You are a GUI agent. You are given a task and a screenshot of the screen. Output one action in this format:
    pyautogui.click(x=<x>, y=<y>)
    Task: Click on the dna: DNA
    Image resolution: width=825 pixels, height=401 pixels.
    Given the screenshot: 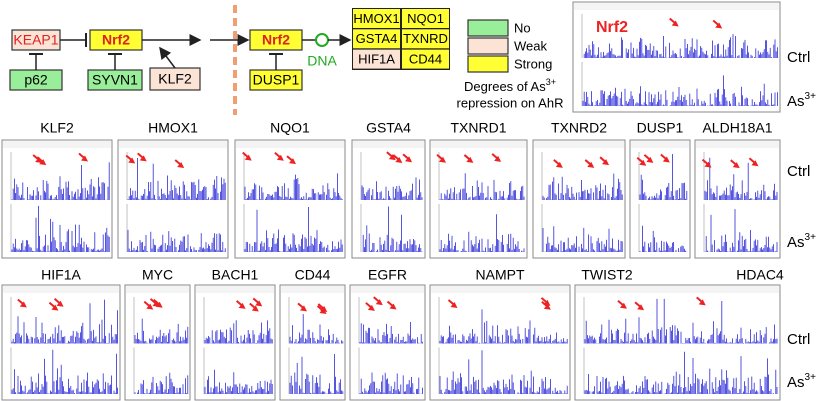 What is the action you would take?
    pyautogui.click(x=322, y=61)
    